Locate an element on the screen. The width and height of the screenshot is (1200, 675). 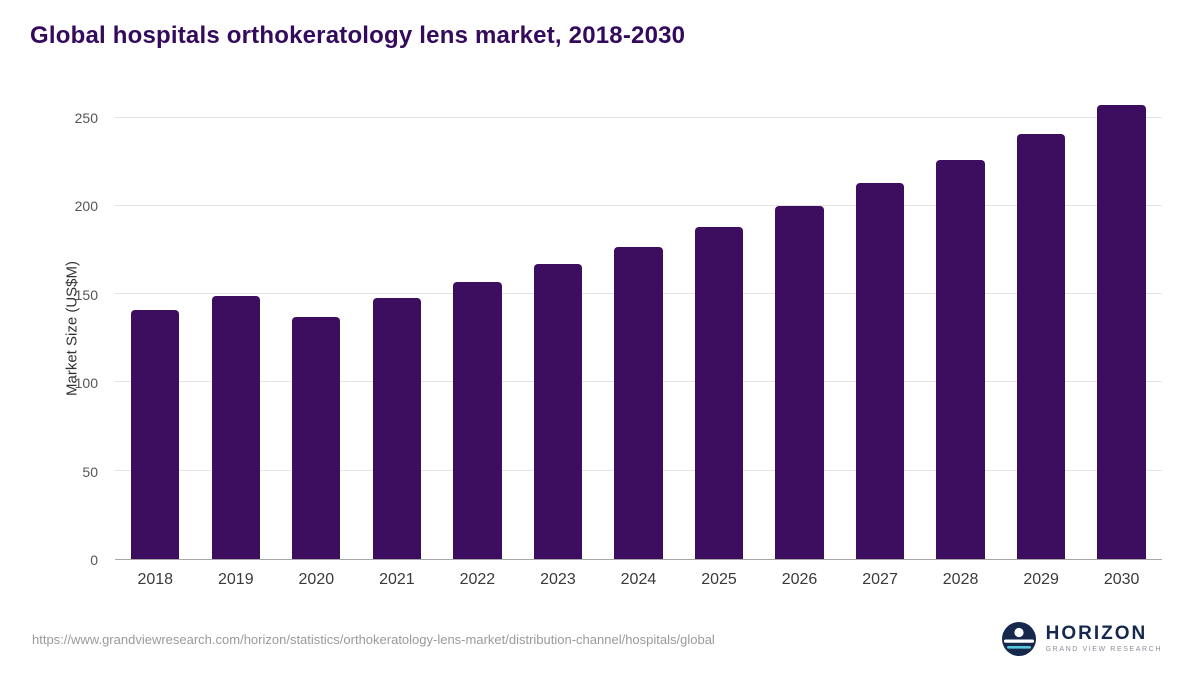
x-tick-label: 2027 is located at coordinates (880, 579).